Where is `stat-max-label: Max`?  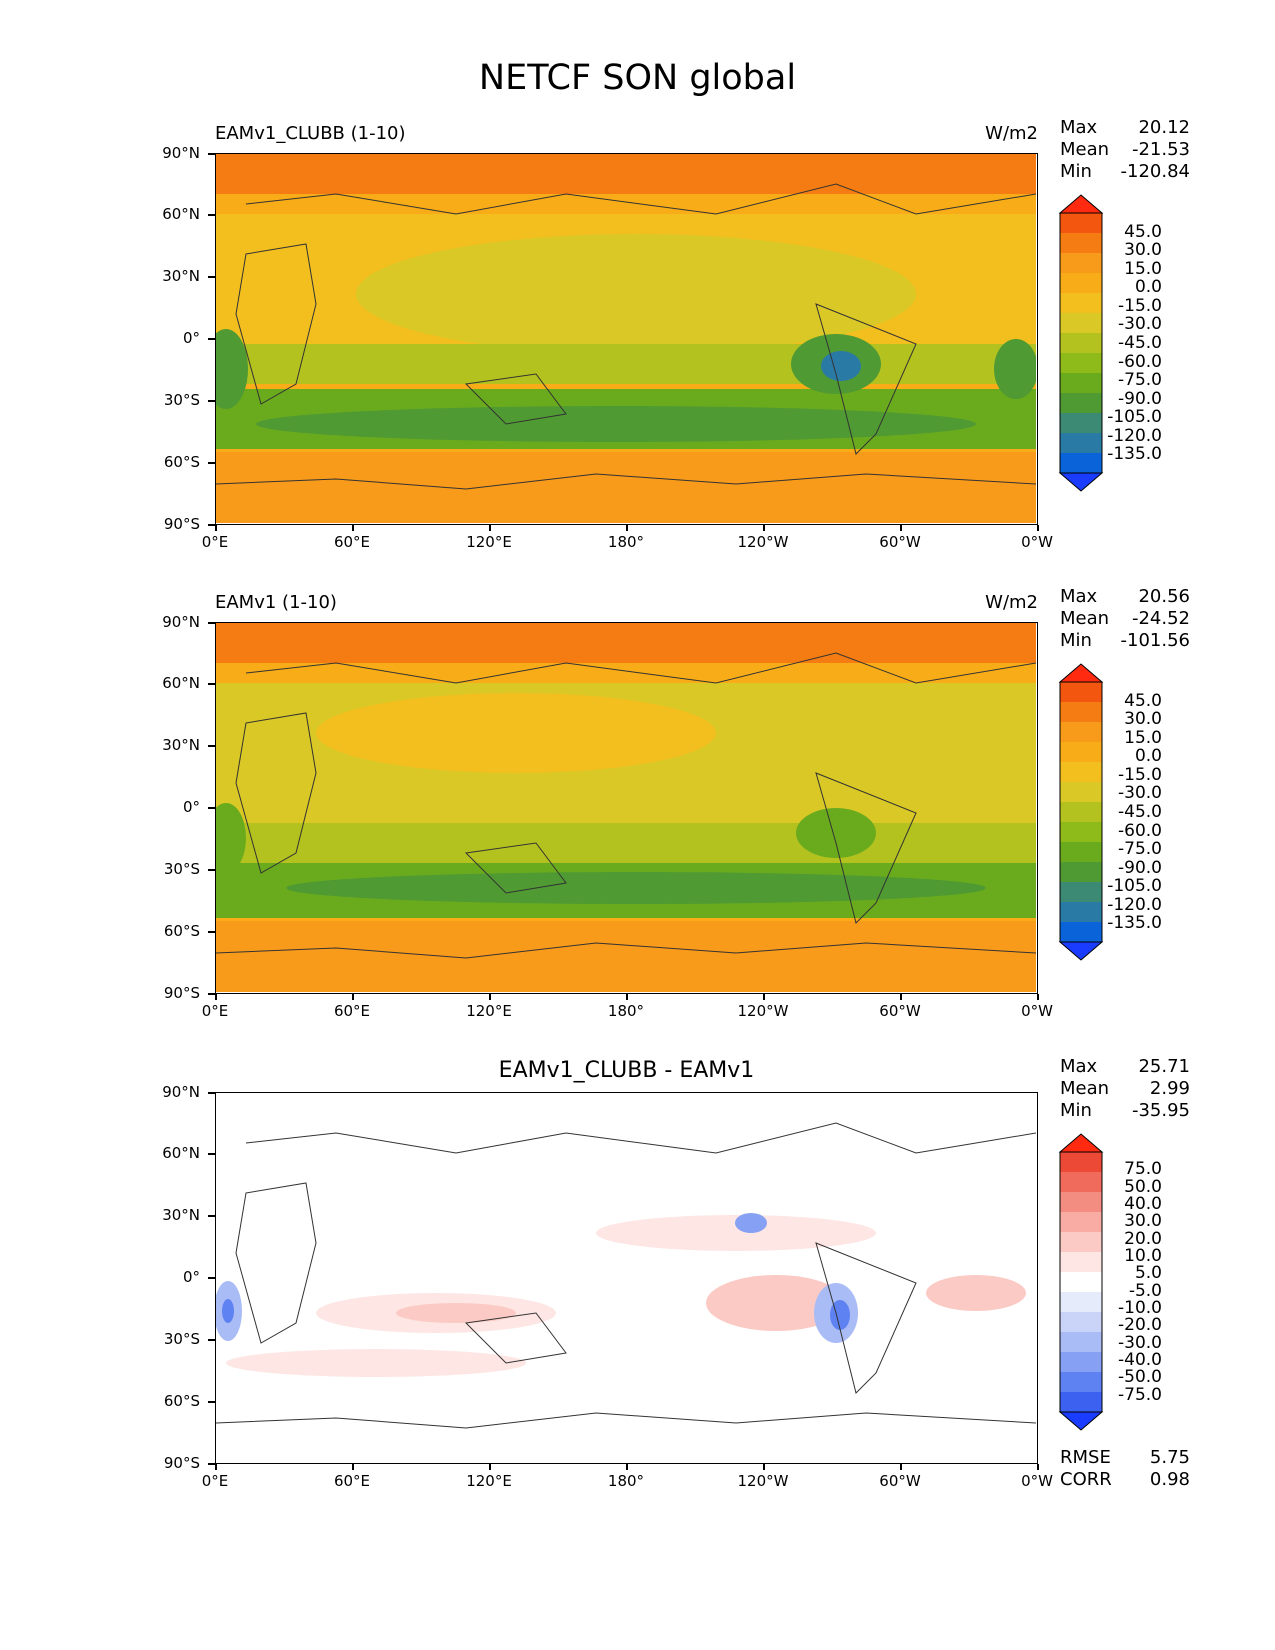 stat-max-label: Max is located at coordinates (1079, 596).